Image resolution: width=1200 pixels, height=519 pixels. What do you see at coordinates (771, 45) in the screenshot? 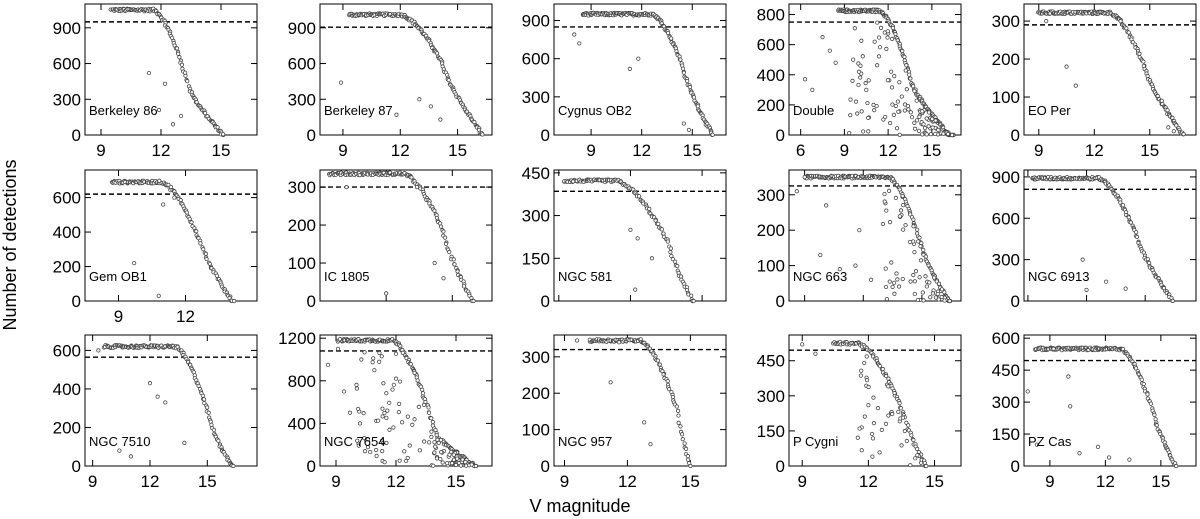
I see `y-tick-label: 600` at bounding box center [771, 45].